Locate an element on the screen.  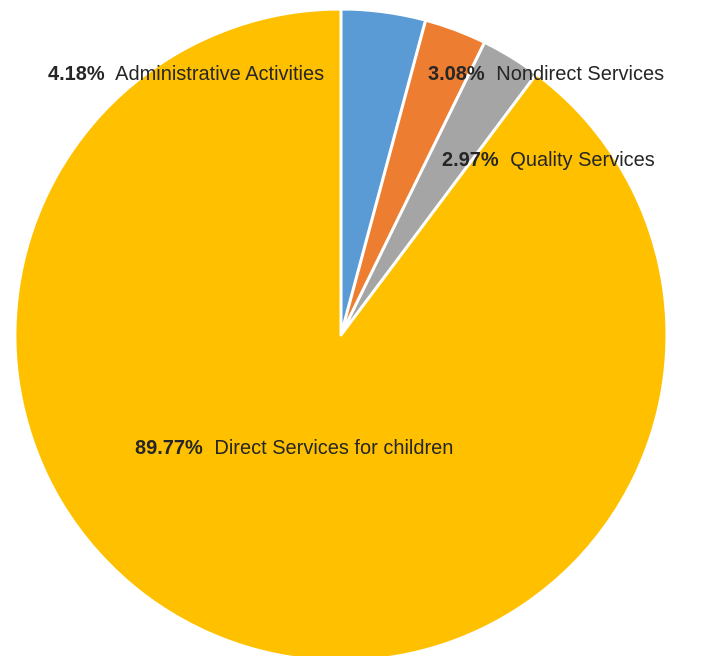
data-label-quality-services-name: Quality Services is located at coordinates (582, 160).